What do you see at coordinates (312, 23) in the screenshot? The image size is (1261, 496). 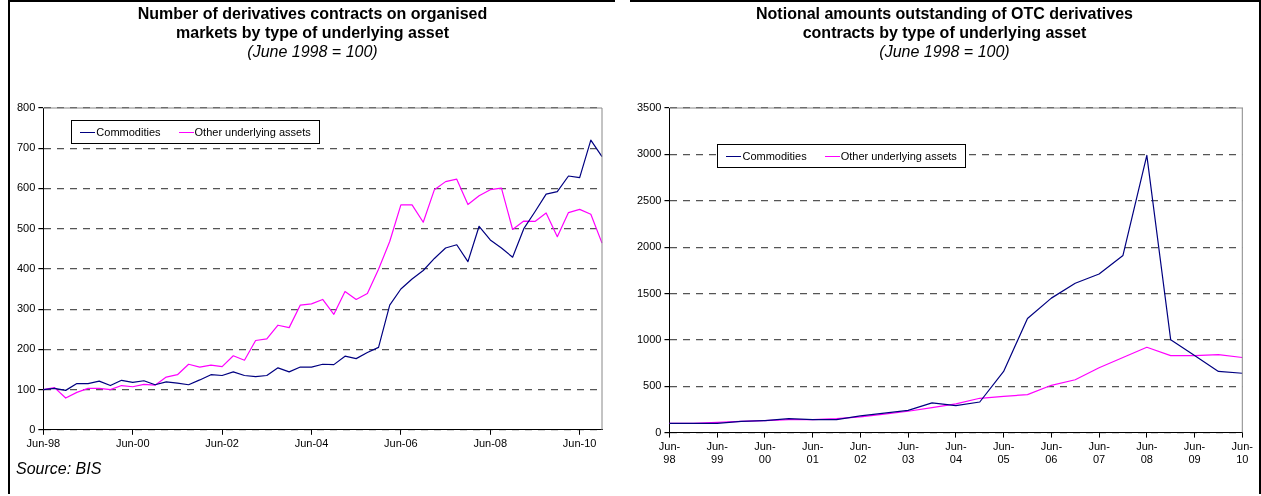 I see `chart-title: Number of derivatives contracts on organised markets by type of underlying asset` at bounding box center [312, 23].